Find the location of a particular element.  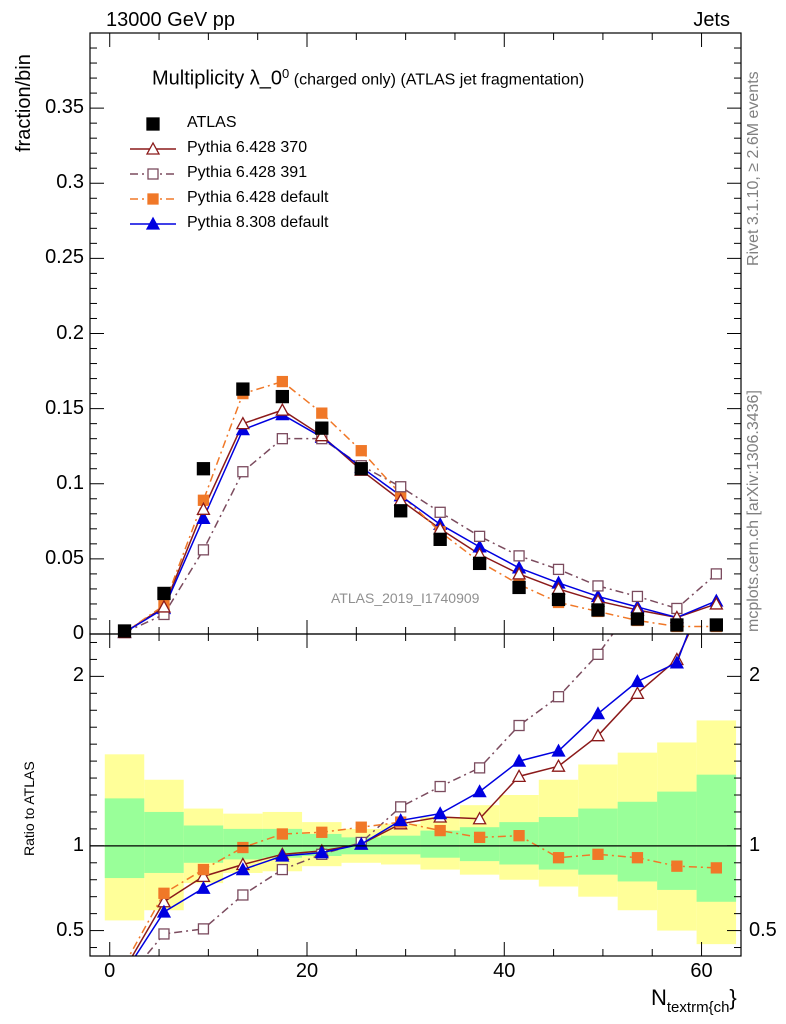

rivet-version-label: Rivet 3.1.10, ≥ 2.6M events is located at coordinates (753, 168).